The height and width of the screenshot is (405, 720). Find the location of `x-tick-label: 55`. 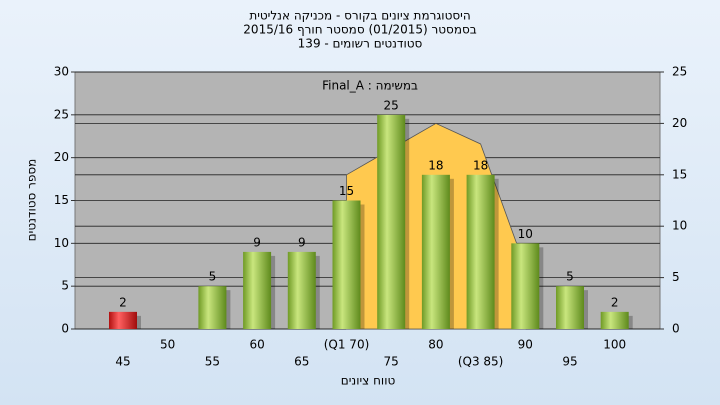

x-tick-label: 55 is located at coordinates (212, 362).